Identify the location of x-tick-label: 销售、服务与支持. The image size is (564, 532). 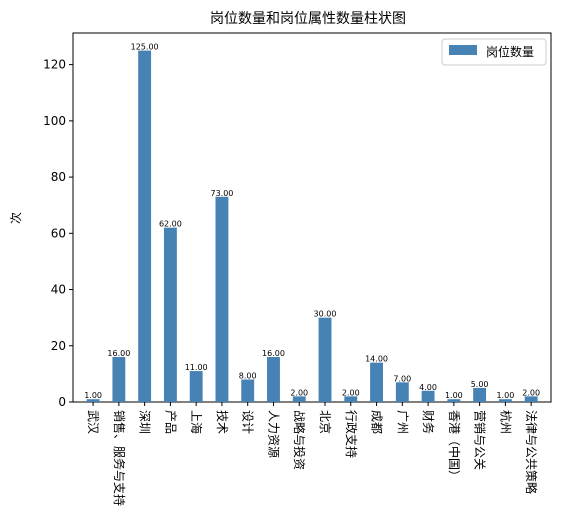
(119, 458).